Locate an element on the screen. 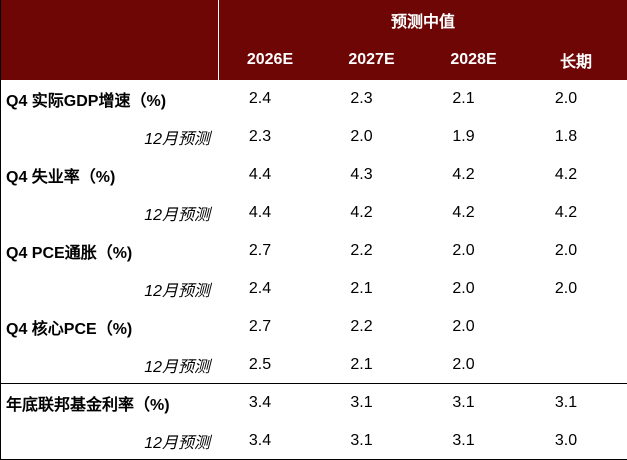 Image resolution: width=627 pixels, height=460 pixels. section-rule is located at coordinates (313, 383).